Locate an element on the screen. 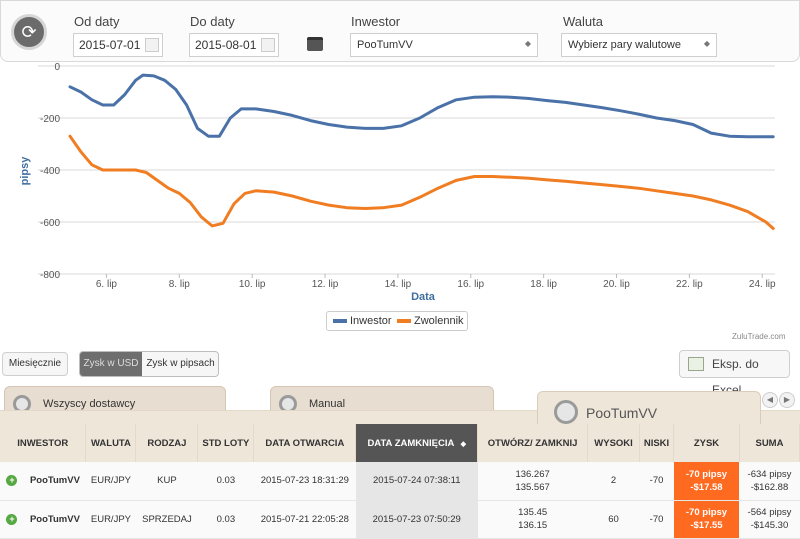 Image resolution: width=800 pixels, height=539 pixels. profit-usd: -$17.55 is located at coordinates (706, 525).